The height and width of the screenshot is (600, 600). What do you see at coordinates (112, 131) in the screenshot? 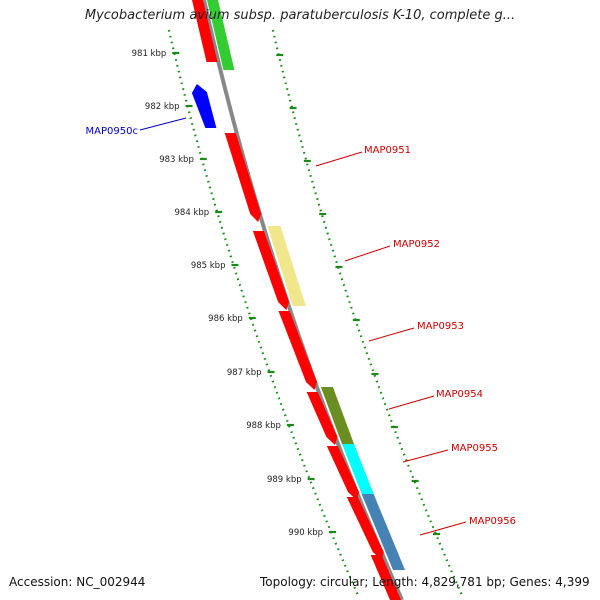
I see `gene-label-map0950c: MAP0950c` at bounding box center [112, 131].